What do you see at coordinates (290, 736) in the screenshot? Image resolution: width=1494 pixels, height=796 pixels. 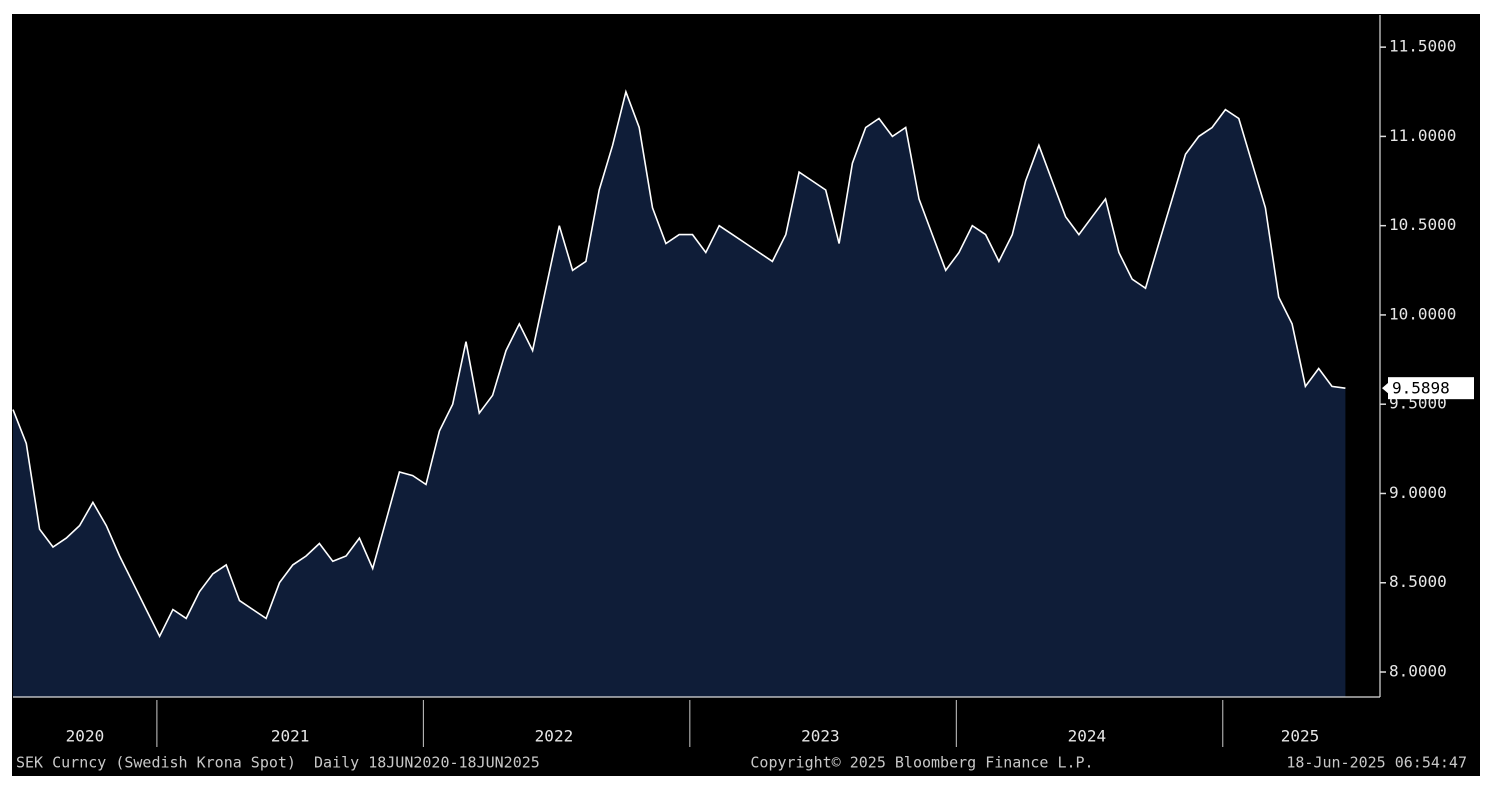 I see `x-tick-label: 2021` at bounding box center [290, 736].